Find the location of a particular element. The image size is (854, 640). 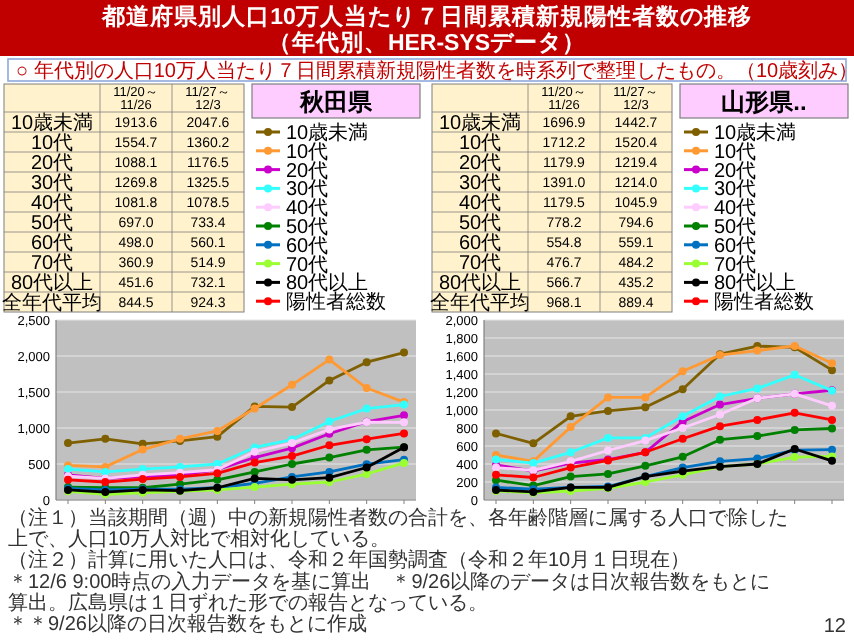

legend-label: 70代 is located at coordinates (735, 265).